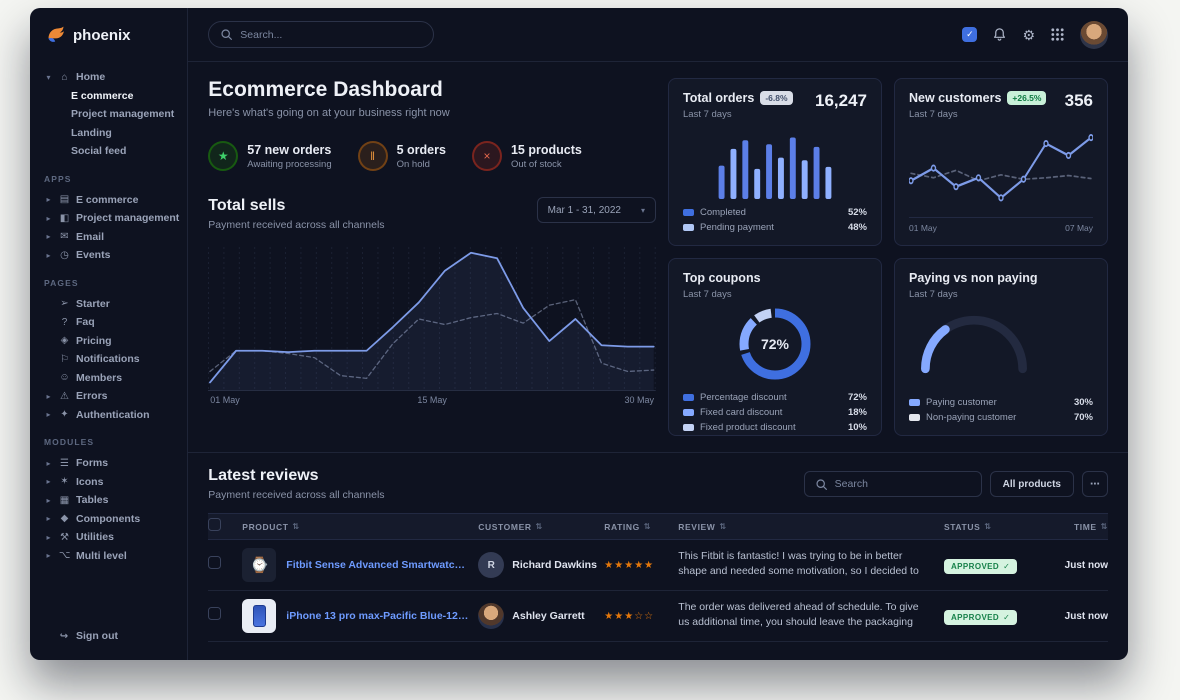 The width and height of the screenshot is (1180, 700). What do you see at coordinates (325, 89) in the screenshot?
I see `page-title: Ecommerce Dashboard` at bounding box center [325, 89].